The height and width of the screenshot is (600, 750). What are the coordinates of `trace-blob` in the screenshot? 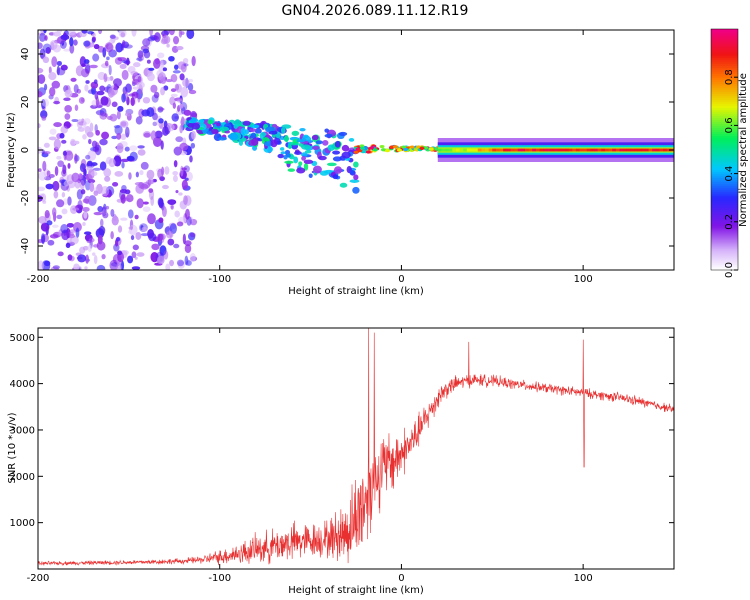 It's located at (382, 146).